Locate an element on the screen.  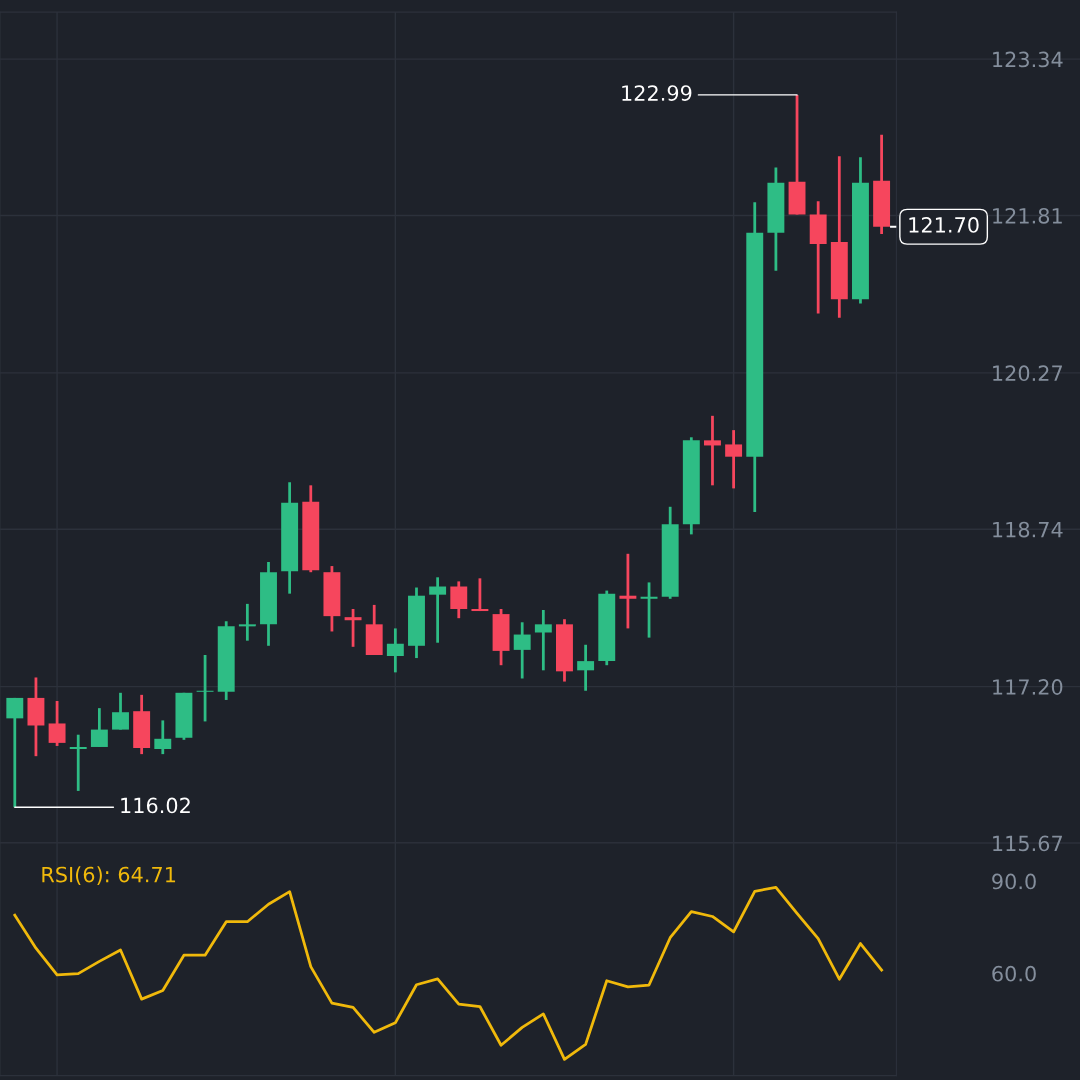
ref-line-label: 121.70 is located at coordinates (944, 225).